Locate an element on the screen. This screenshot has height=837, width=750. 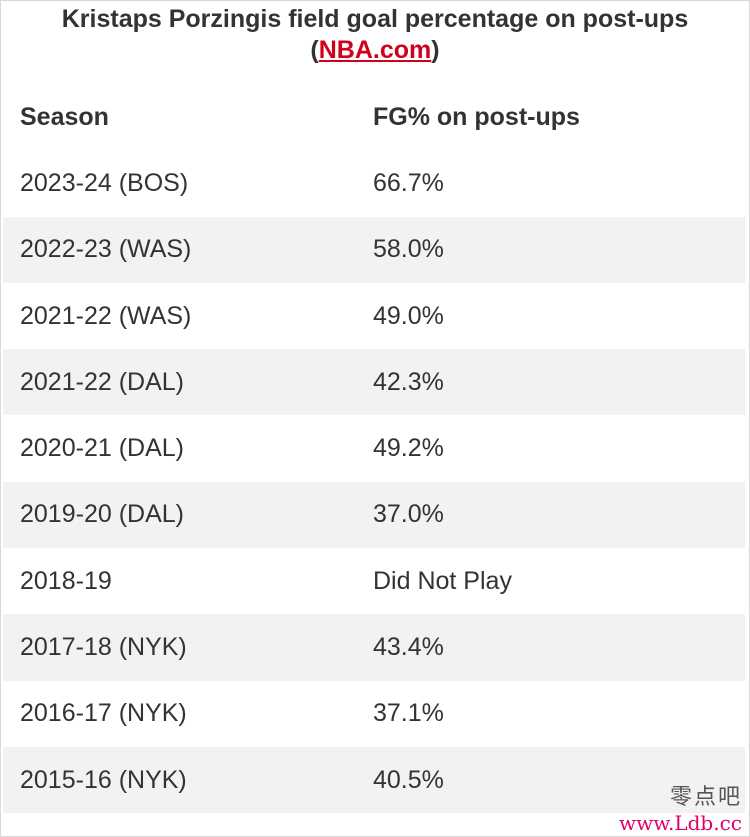
season-cell: 2019-20 (DAL) is located at coordinates (179, 515).